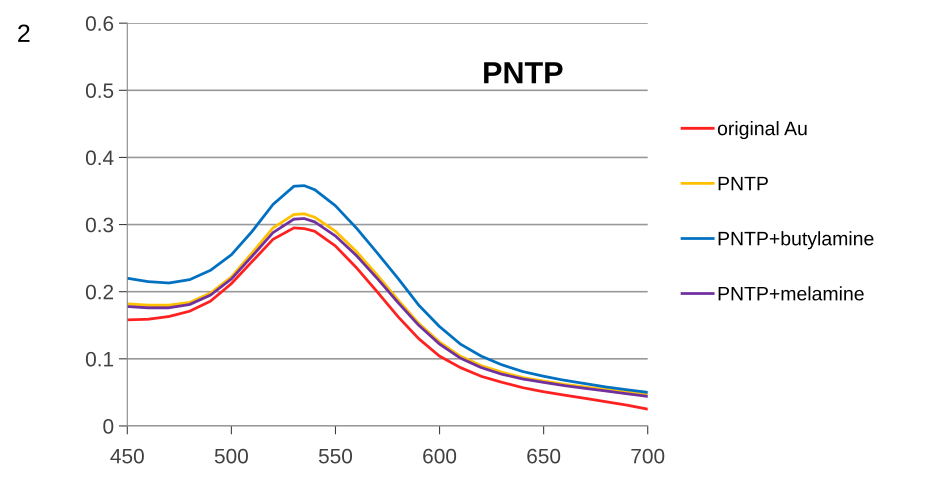  I want to click on text: 2, so click(24, 33).